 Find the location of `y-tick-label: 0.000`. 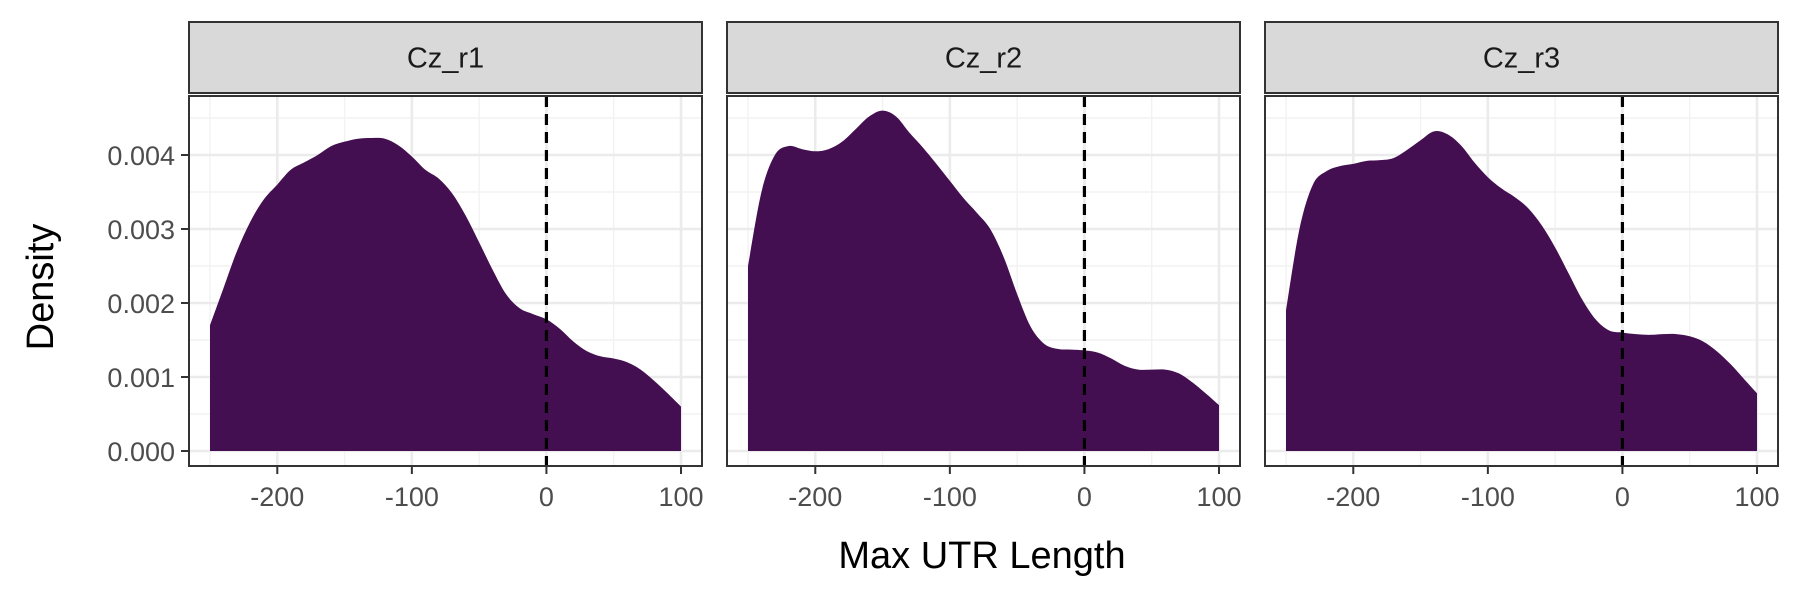

y-tick-label: 0.000 is located at coordinates (141, 452).